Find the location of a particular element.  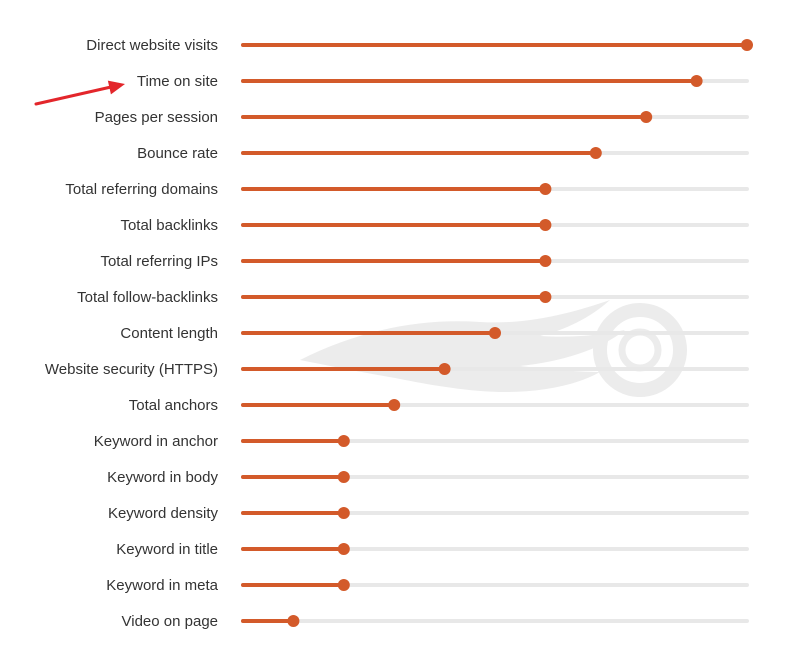

category-label: Keyword density is located at coordinates (163, 513).